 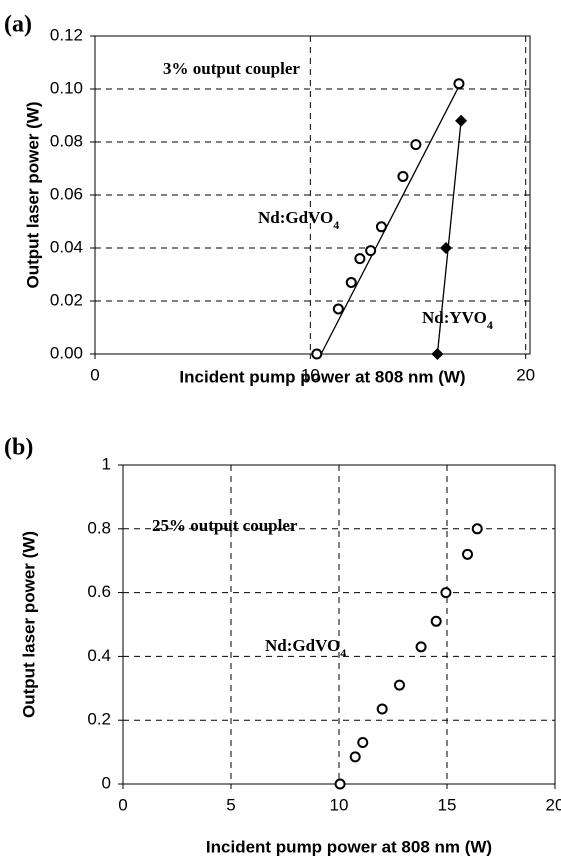 What do you see at coordinates (99, 719) in the screenshot?
I see `y-tick-label: 0.2` at bounding box center [99, 719].